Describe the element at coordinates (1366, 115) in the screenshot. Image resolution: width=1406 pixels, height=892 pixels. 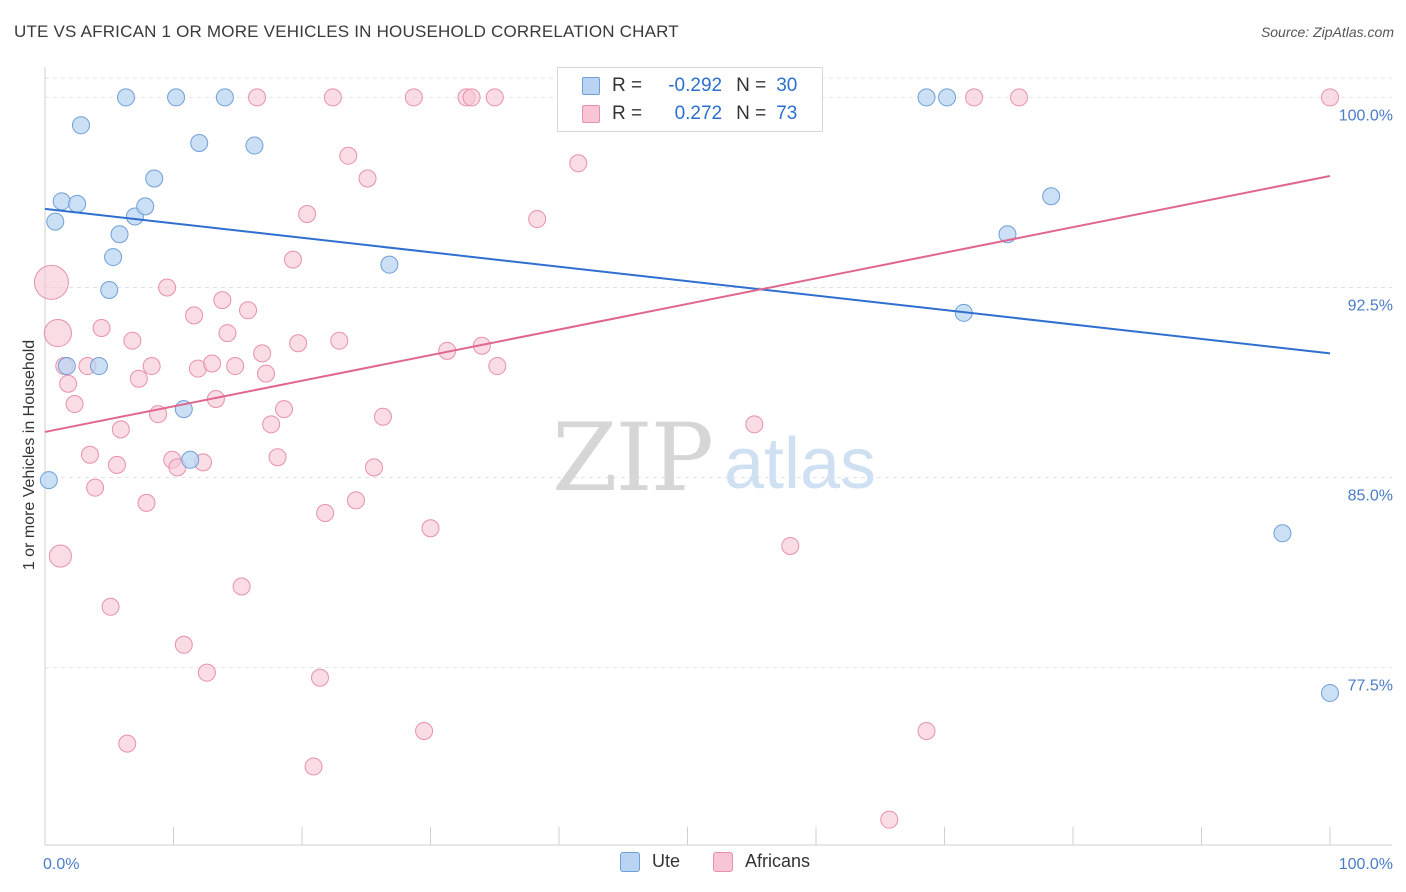
I see `y-tick-label: 100.0%` at that location.